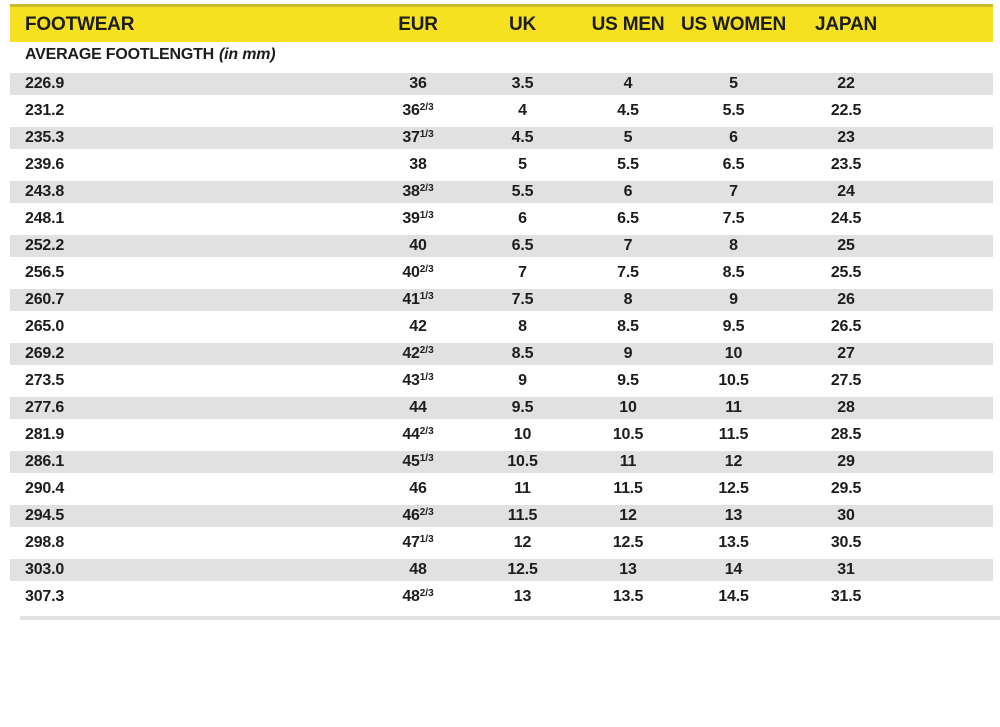 The width and height of the screenshot is (1000, 727). I want to click on cell-footlength_mm: 235.3, so click(188, 140).